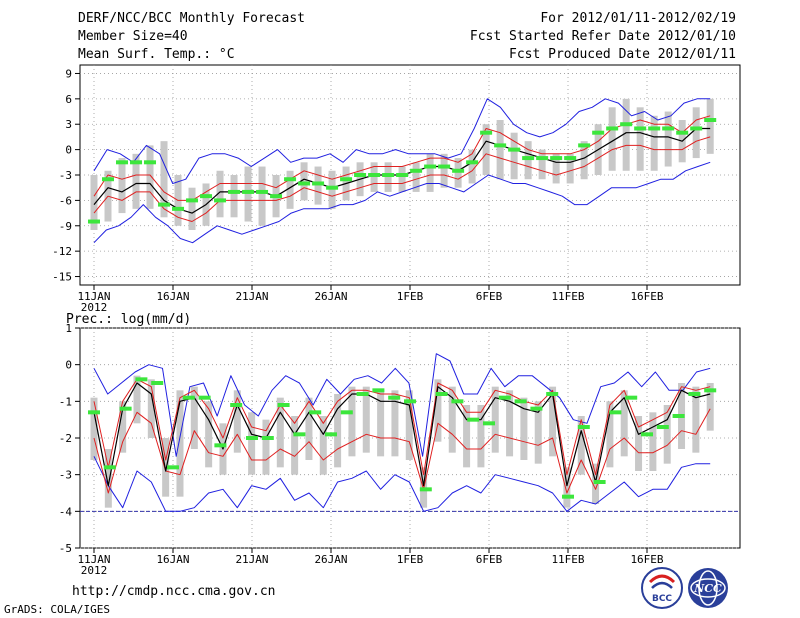 The image size is (800, 618). What do you see at coordinates (622, 54) in the screenshot?
I see `forecast-produced-label: Fcst Produced Date 2012/01/11` at bounding box center [622, 54].